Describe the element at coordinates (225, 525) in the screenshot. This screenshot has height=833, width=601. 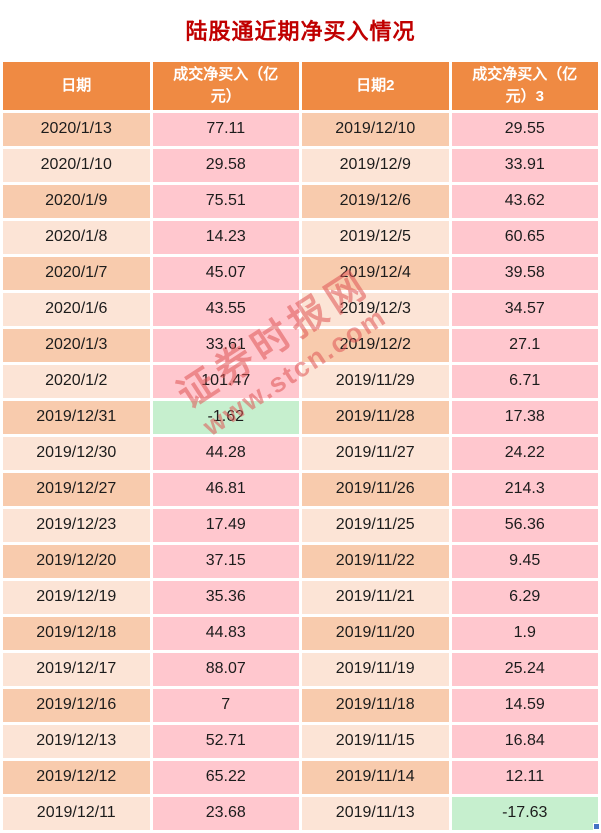
I see `value-cell: 17.49` at that location.